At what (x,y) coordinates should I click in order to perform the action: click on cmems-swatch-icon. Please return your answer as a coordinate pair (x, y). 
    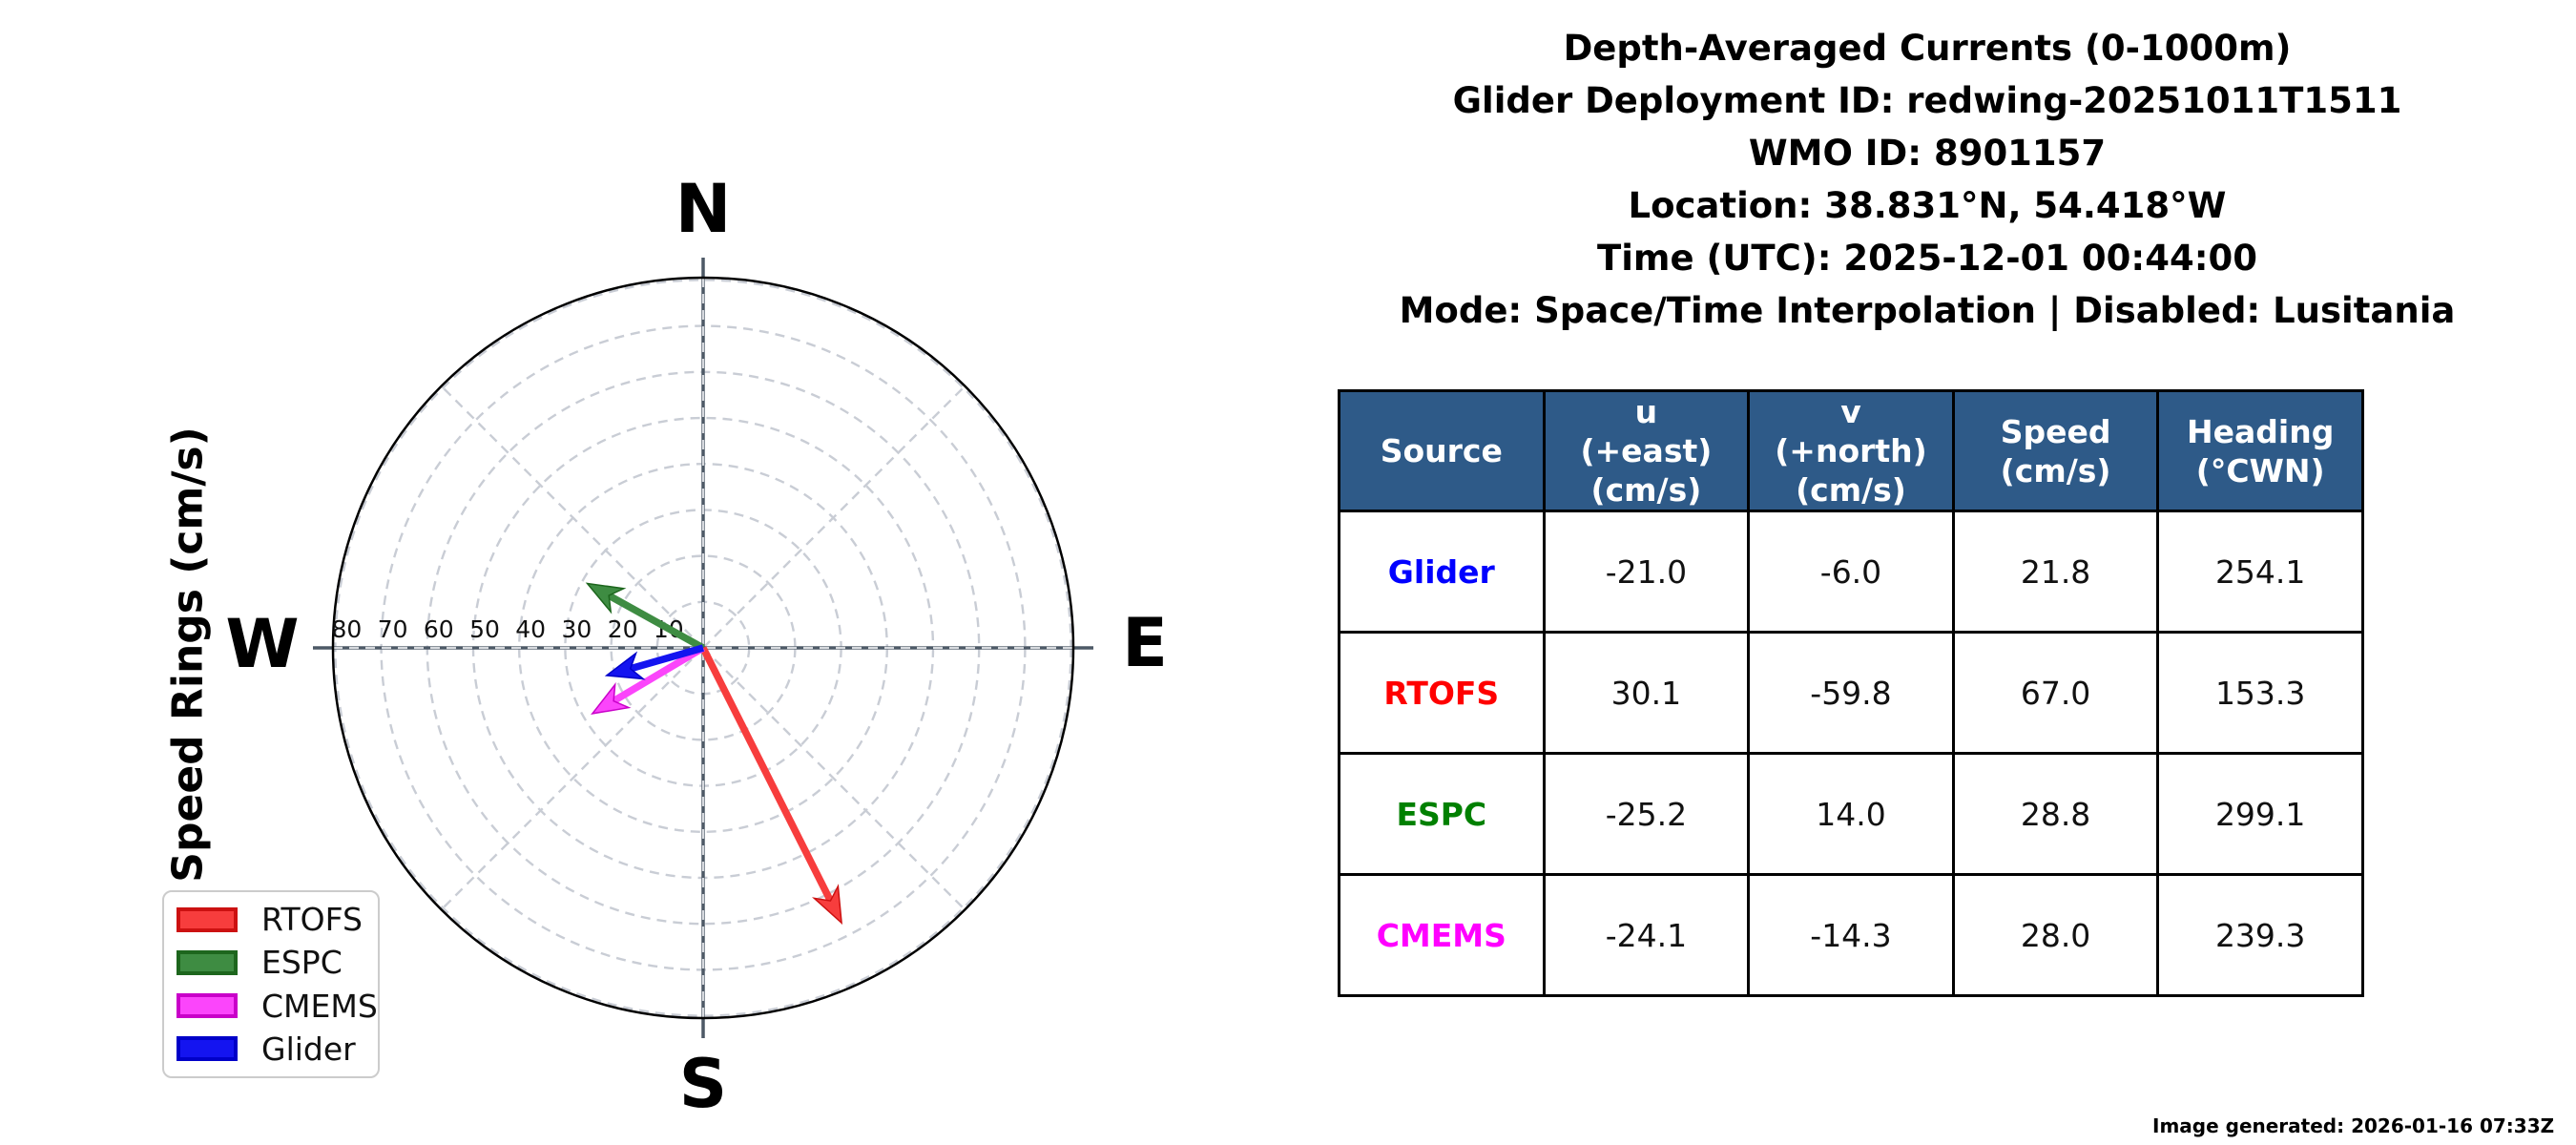
    Looking at the image, I should click on (207, 1006).